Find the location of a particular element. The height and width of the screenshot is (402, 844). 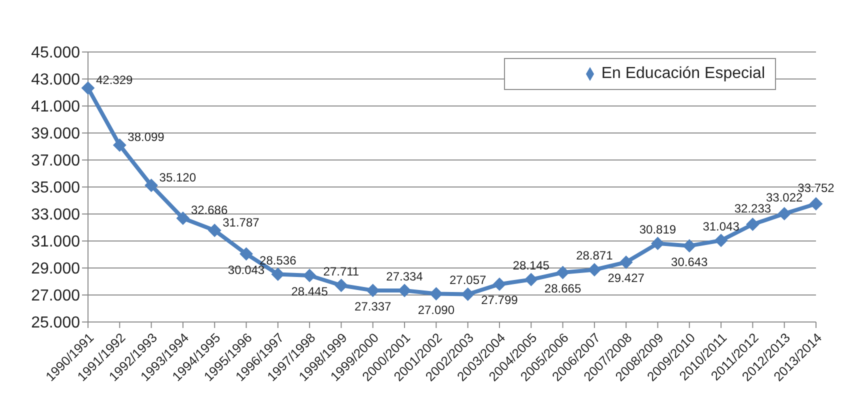

y-tick-label: 37.000 is located at coordinates (55, 161).